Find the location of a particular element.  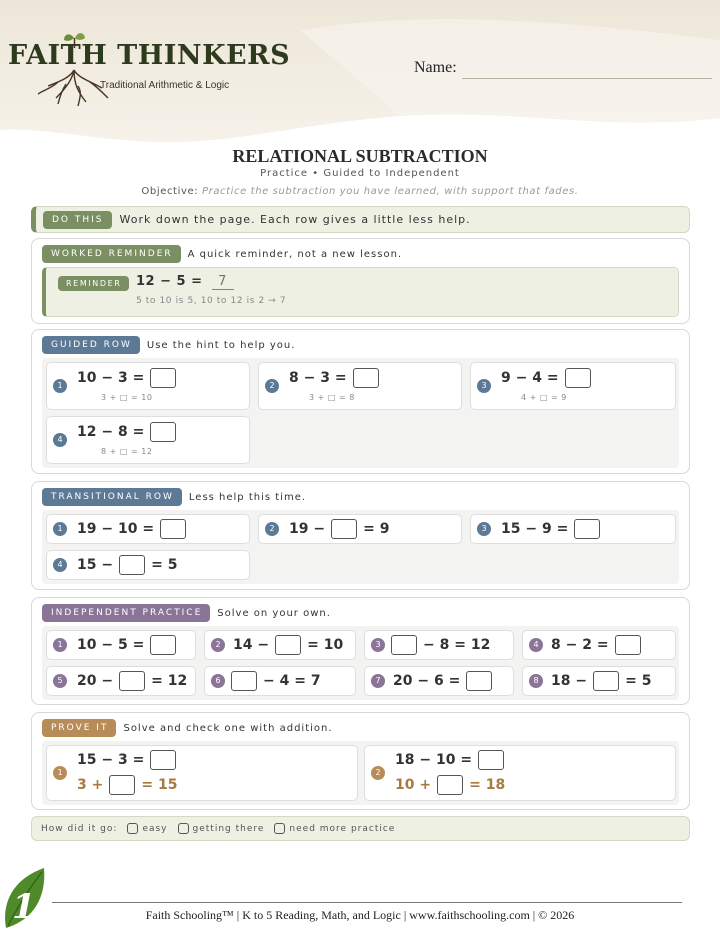

guided-problem-3: 3 9 − 4 = 4 + □ = 9 is located at coordinates (573, 386).